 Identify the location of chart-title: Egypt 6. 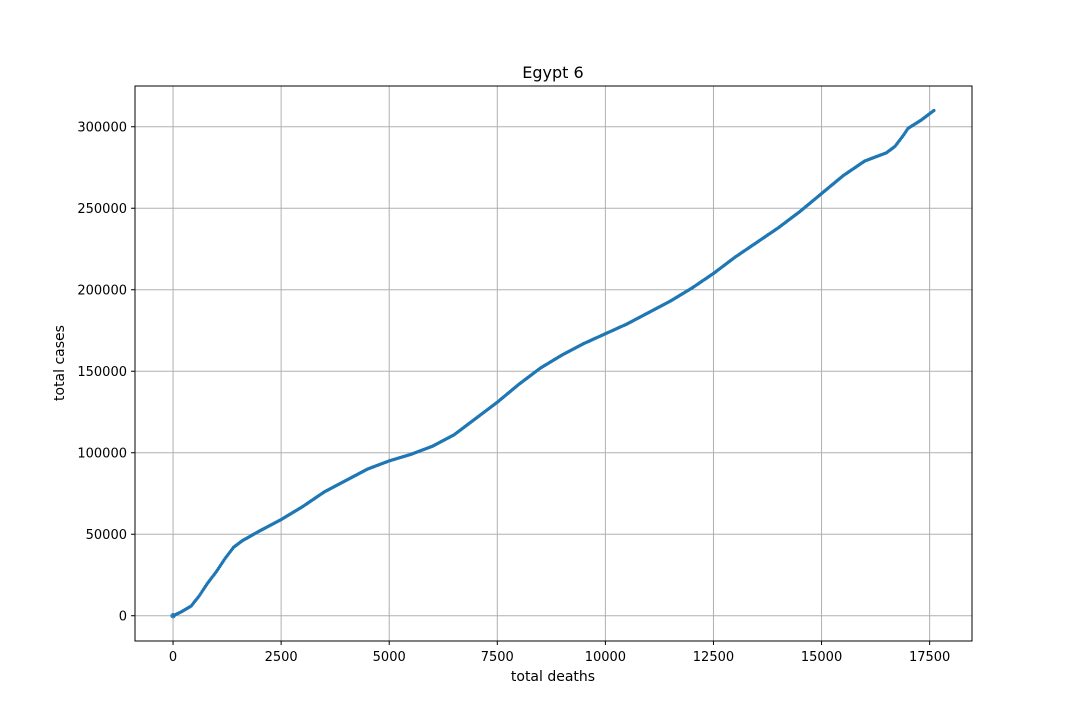
(552, 72).